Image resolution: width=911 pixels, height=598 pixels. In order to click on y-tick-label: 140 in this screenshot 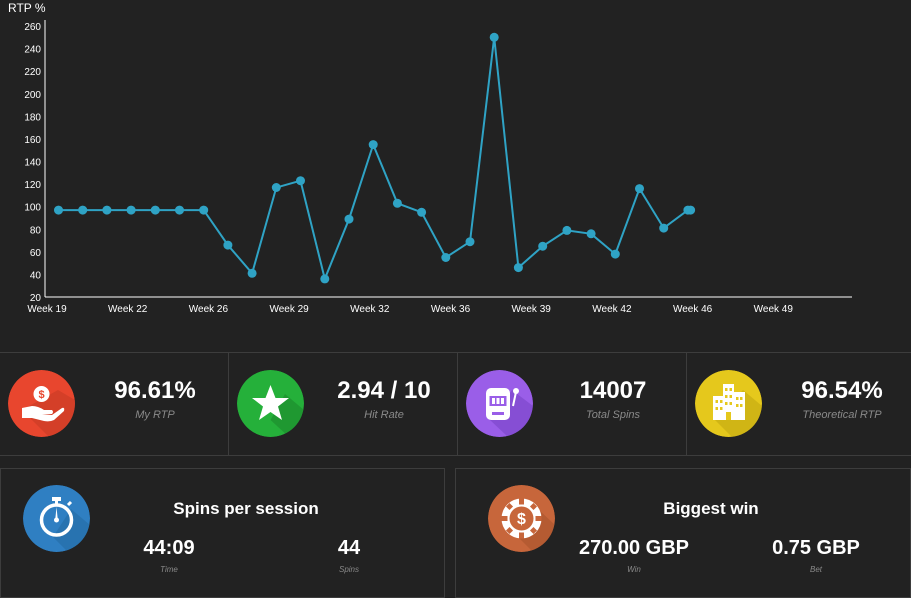, I will do `click(32, 163)`.